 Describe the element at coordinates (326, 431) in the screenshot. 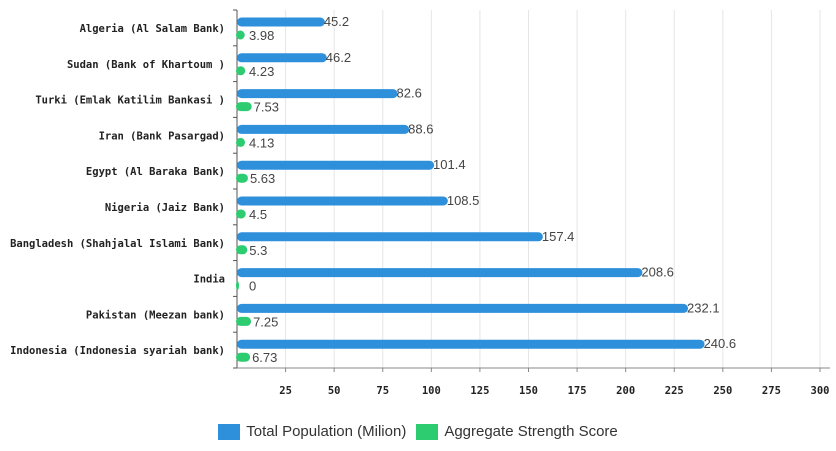

I see `legend-label-population: Total Population (Milion)` at that location.